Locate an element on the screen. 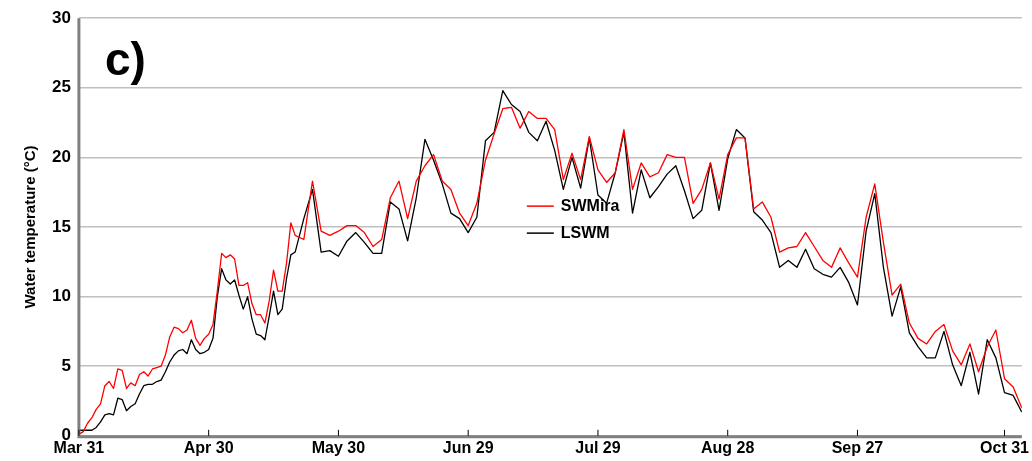  y-tick-label: 25 is located at coordinates (61, 87).